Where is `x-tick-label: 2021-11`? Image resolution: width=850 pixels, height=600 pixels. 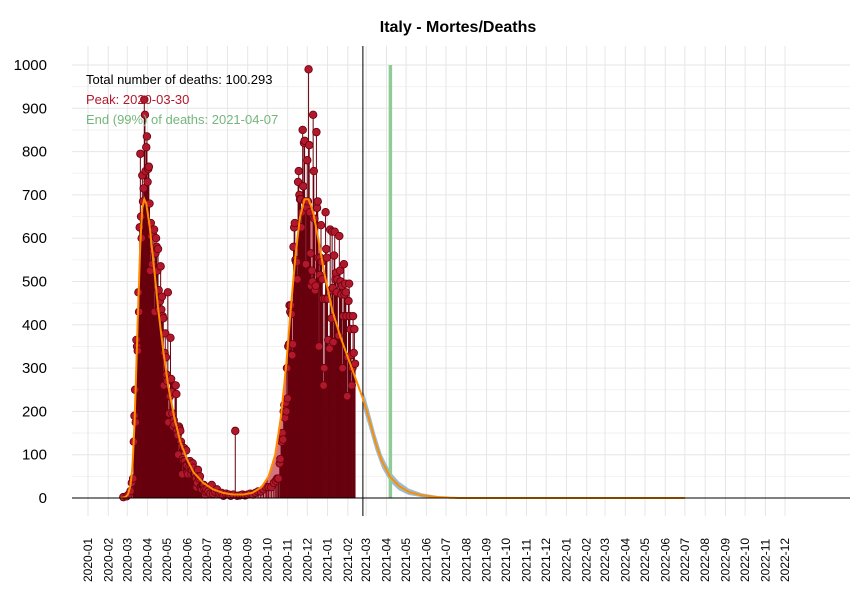
x-tick-label: 2021-11 is located at coordinates (527, 560).